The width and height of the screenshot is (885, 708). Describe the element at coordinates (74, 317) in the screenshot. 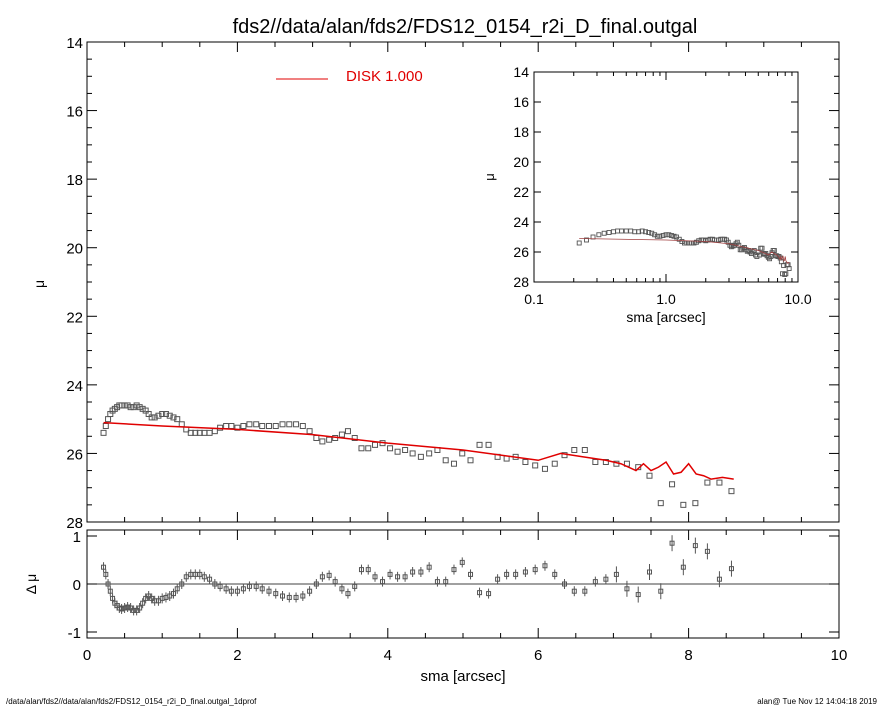

I see `main-y-tick-label: 22` at that location.